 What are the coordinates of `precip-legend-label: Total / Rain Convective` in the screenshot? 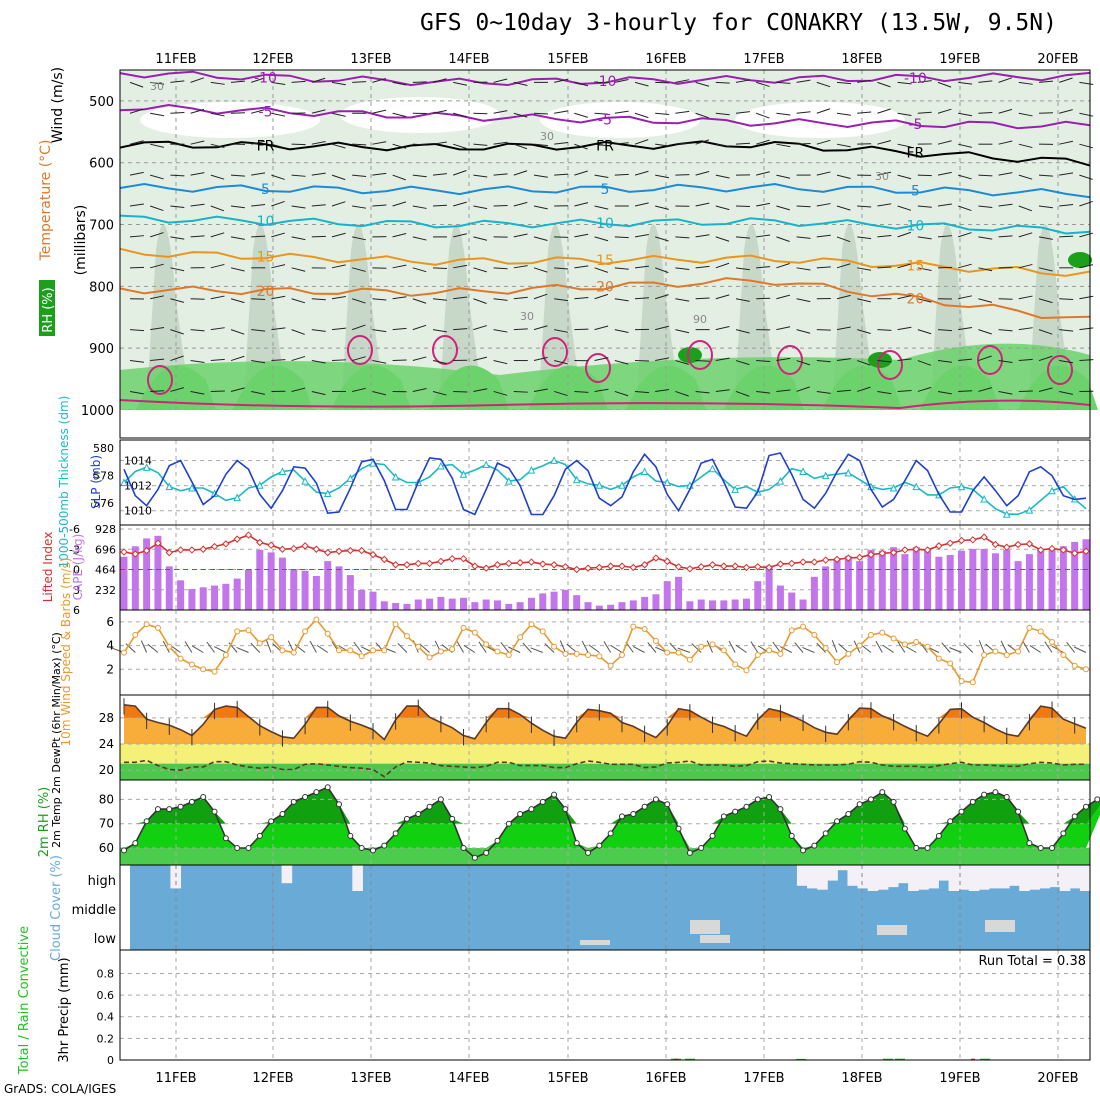 It's located at (24, 1000).